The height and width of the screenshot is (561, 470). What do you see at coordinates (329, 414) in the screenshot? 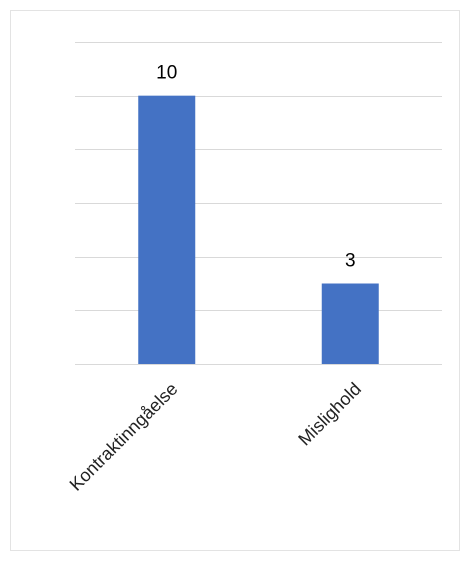
I see `category-label-2: Mislighold` at bounding box center [329, 414].